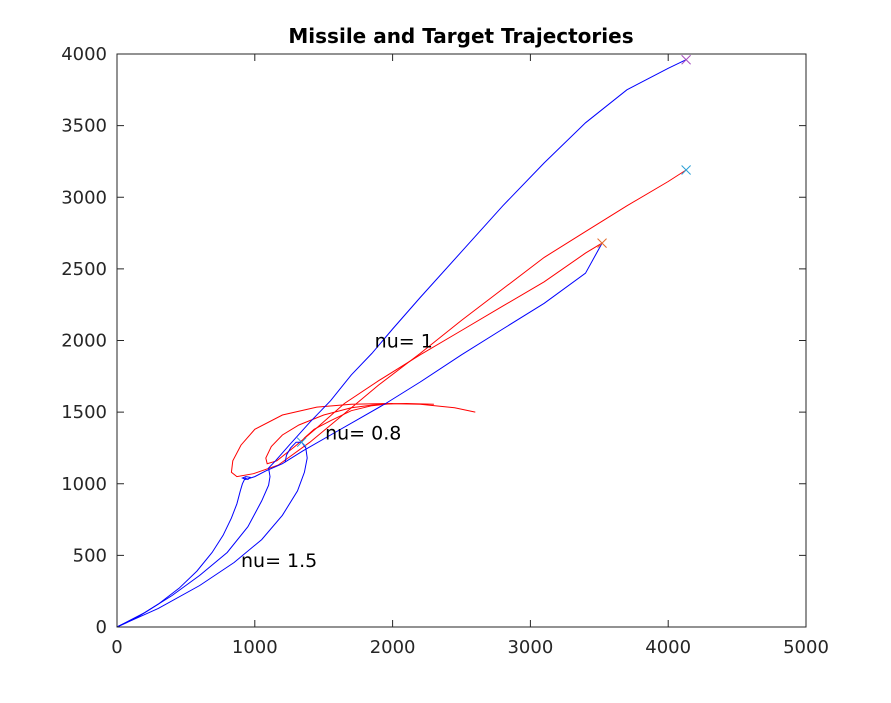 The image size is (891, 703). Describe the element at coordinates (460, 36) in the screenshot. I see `chart-title: Missile and Target Trajectories` at that location.